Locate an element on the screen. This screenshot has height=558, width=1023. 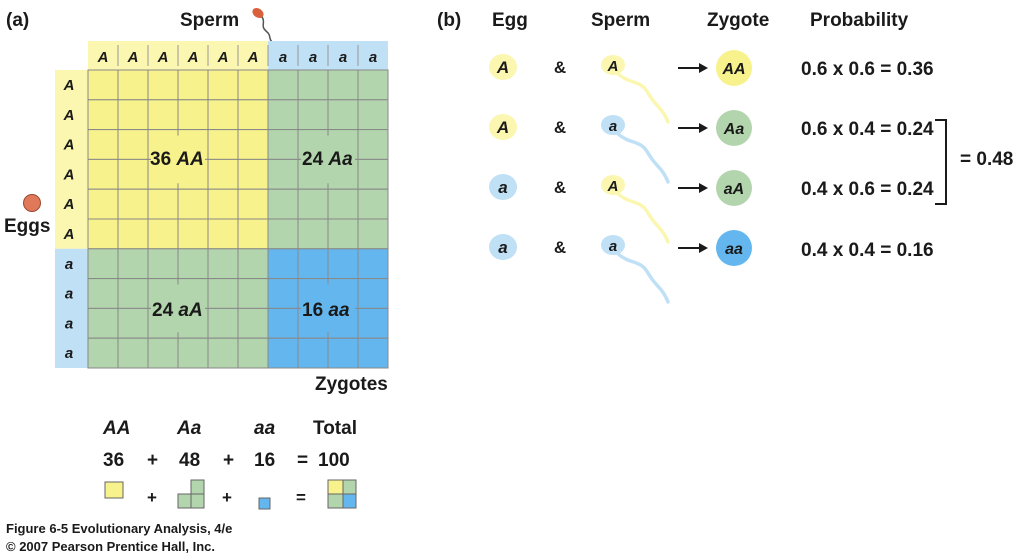
arrow-head is located at coordinates (703, 248).